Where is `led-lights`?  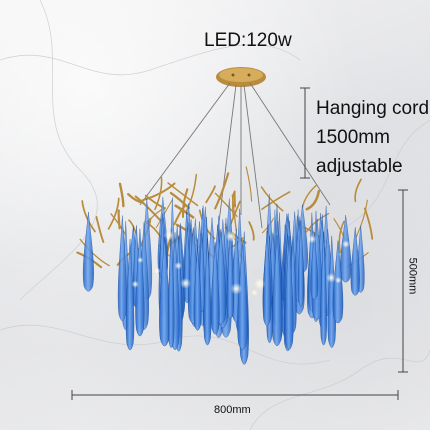 led-lights is located at coordinates (240, 263).